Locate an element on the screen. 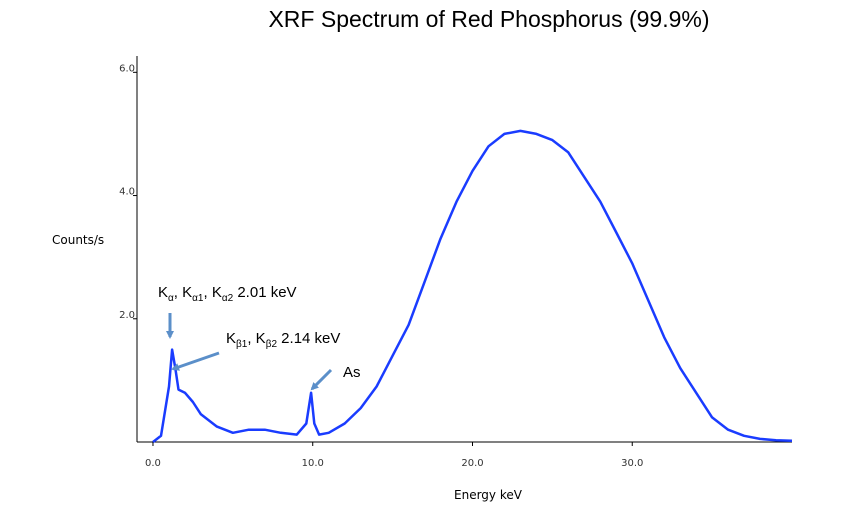  y-tick-label: 6.0 is located at coordinates (127, 68).